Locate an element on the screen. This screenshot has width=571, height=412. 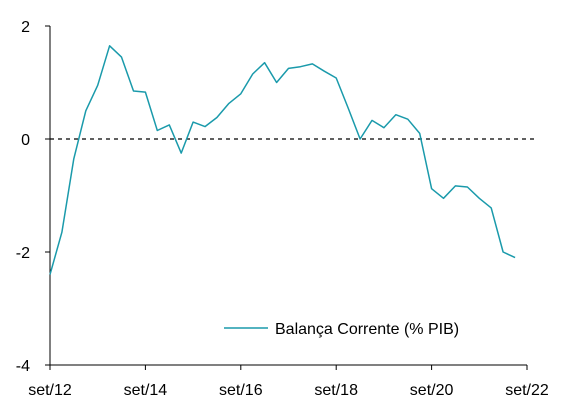
y-tick-label: -2 is located at coordinates (23, 253).